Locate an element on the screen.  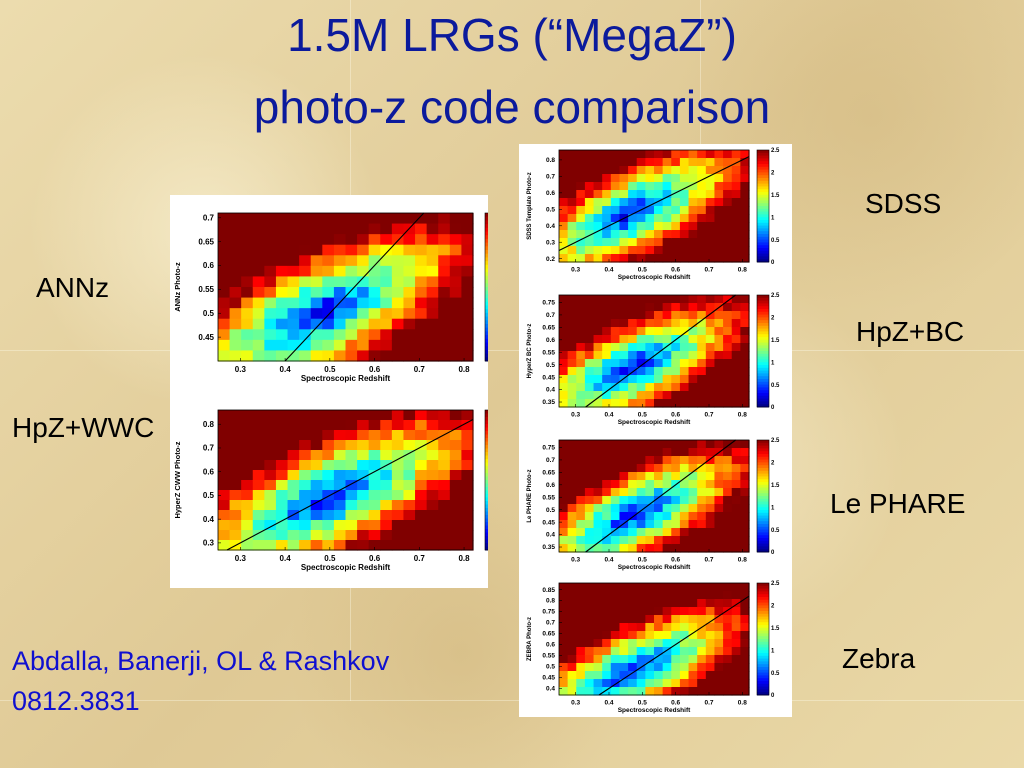
x-tick-label: 0.3 is located at coordinates (575, 415).